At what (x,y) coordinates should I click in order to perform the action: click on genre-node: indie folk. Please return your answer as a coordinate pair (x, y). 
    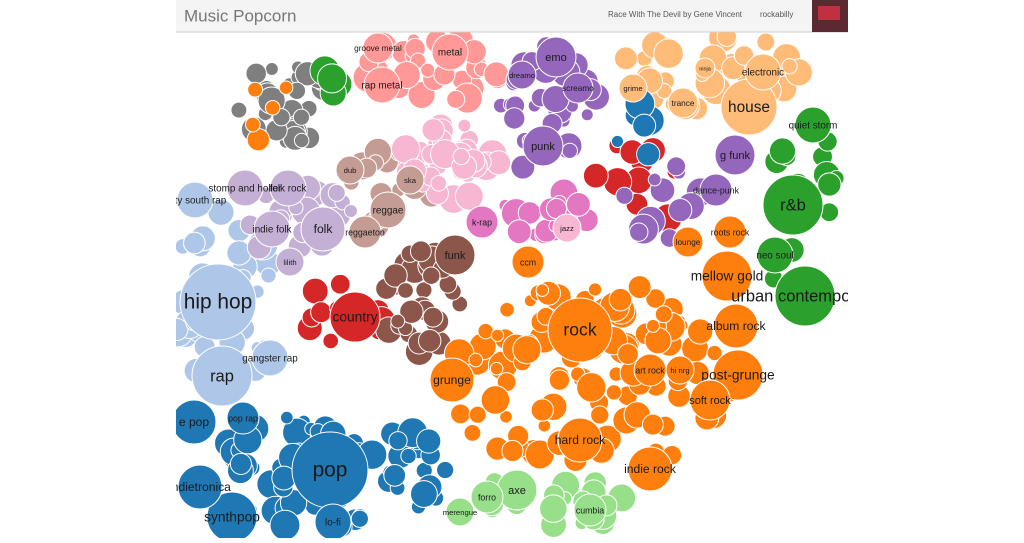
    Looking at the image, I should click on (272, 229).